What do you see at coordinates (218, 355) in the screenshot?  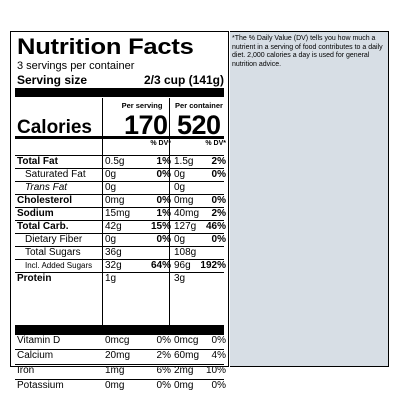 I see `dv-per-container: 4%` at bounding box center [218, 355].